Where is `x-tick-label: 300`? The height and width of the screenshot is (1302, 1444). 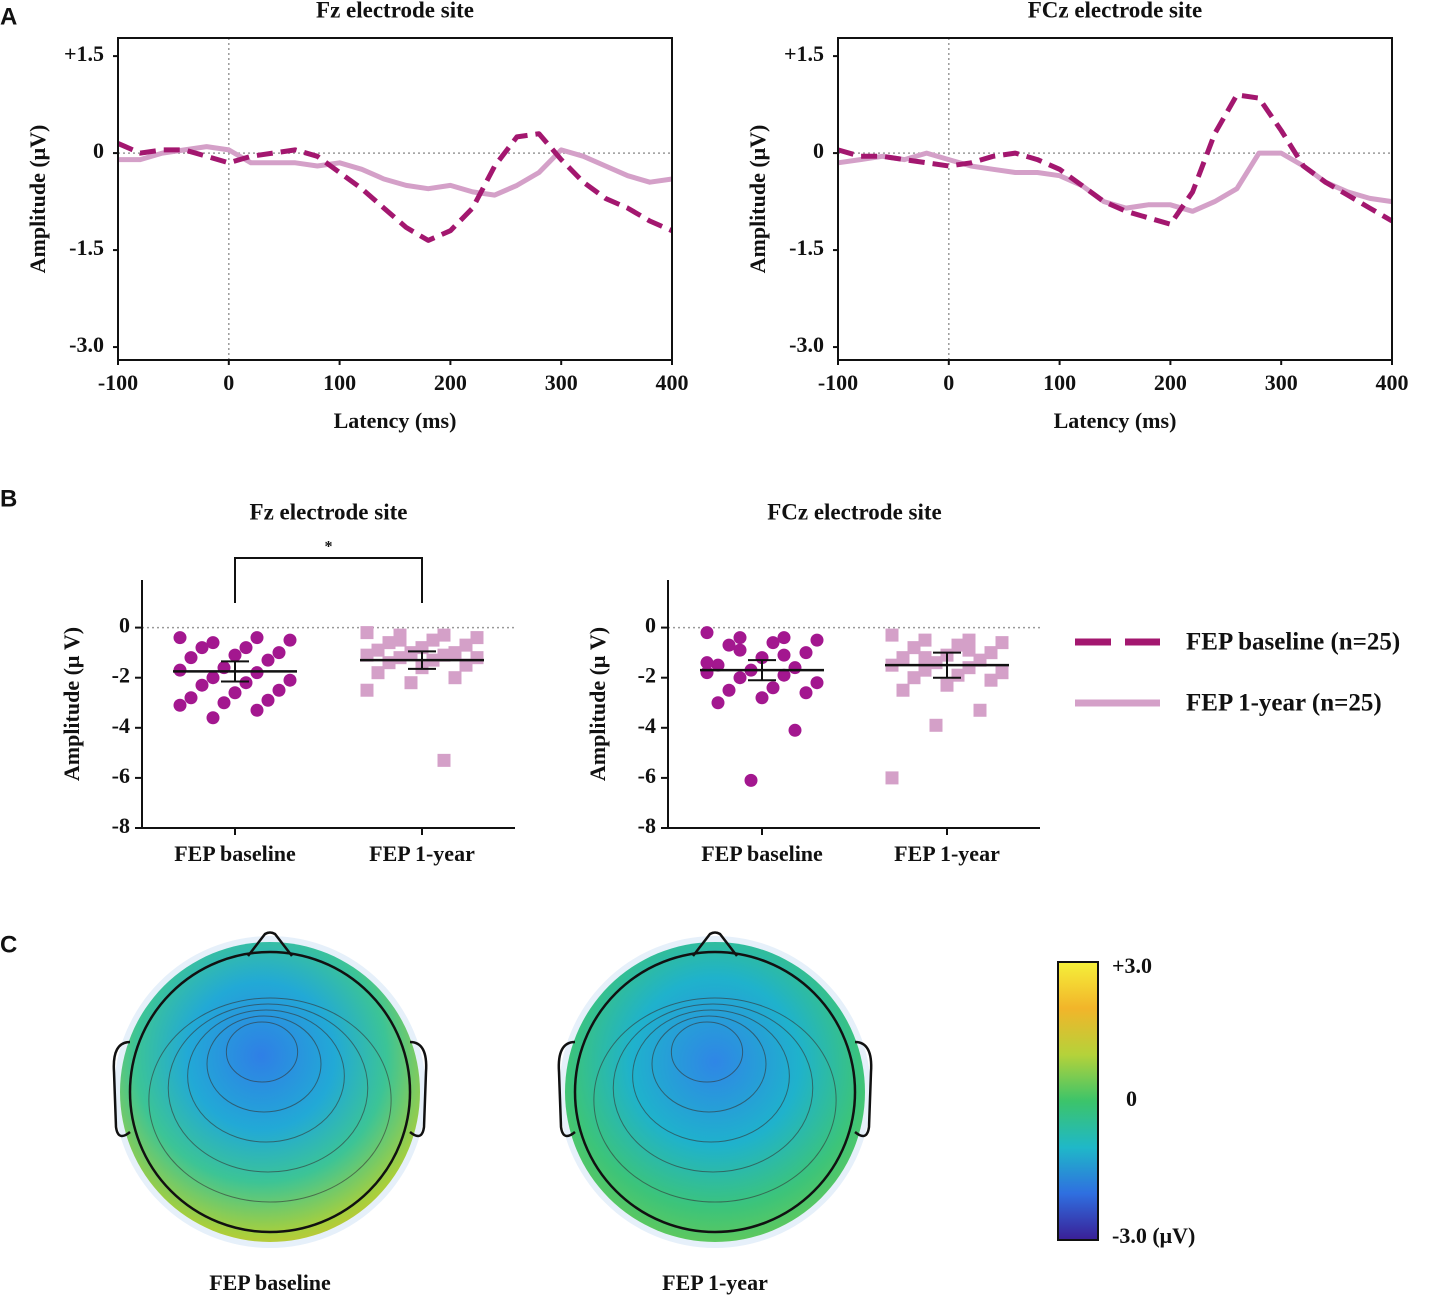
x-tick-label: 300 is located at coordinates (1281, 382).